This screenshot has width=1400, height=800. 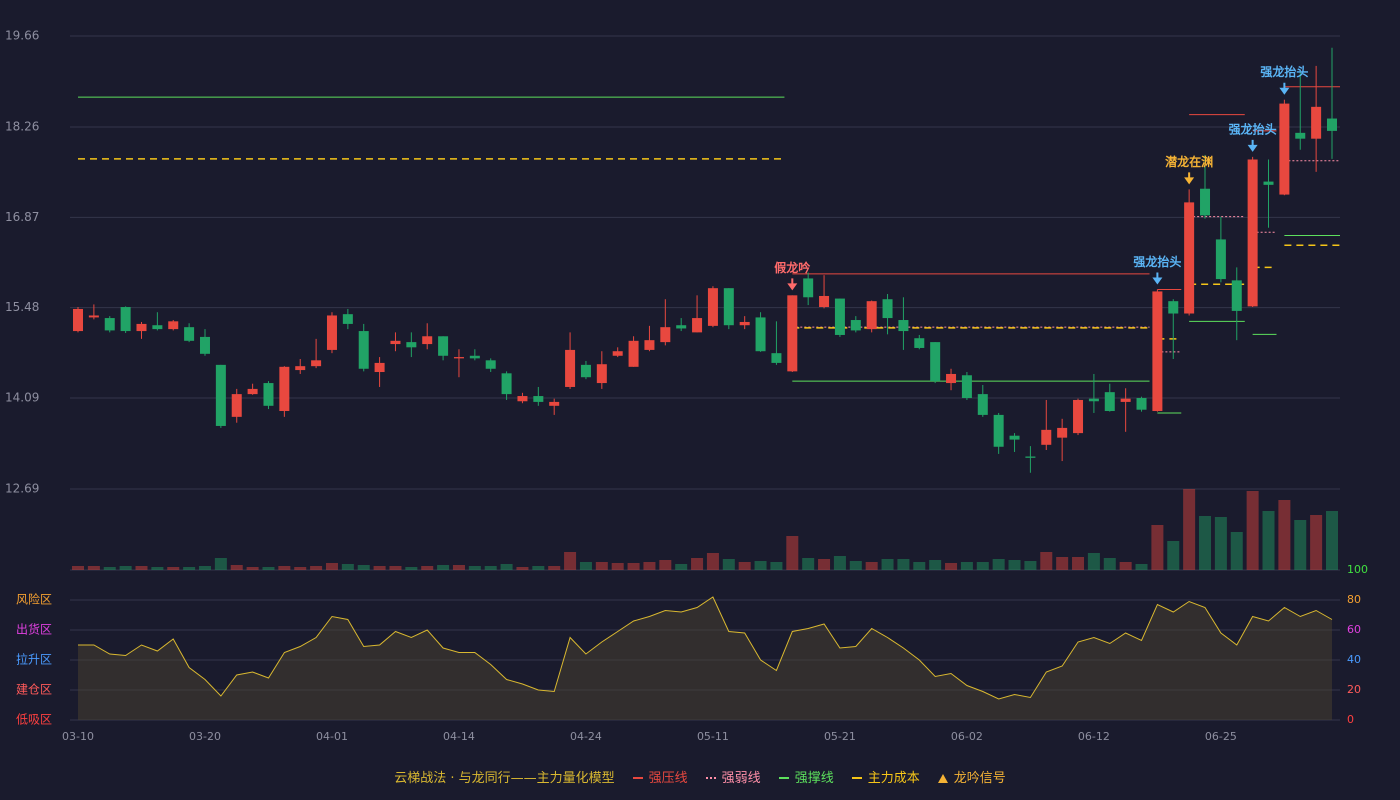 What do you see at coordinates (1357, 569) in the screenshot?
I see `indicator-tick-label: 100` at bounding box center [1357, 569].